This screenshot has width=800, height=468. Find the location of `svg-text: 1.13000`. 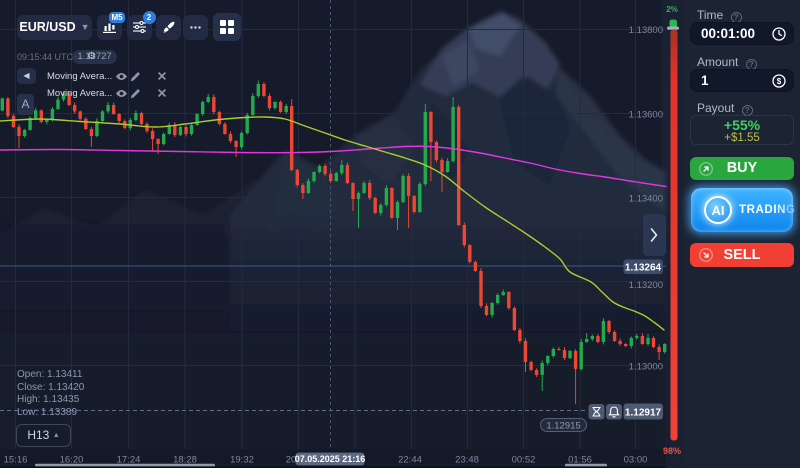

svg-text: 1.13000 is located at coordinates (646, 367).